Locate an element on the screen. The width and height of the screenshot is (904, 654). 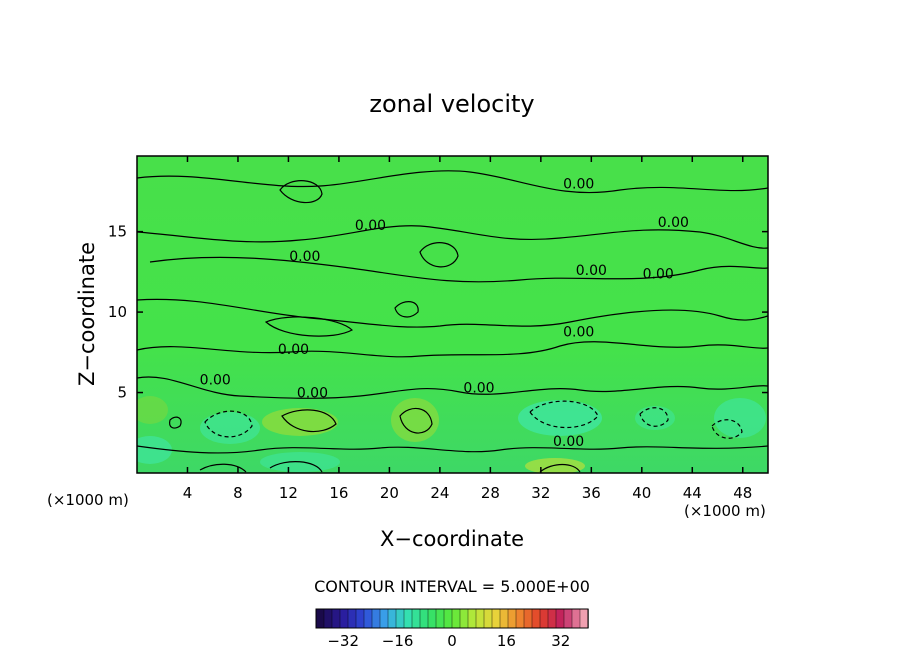
x-tick-label: 48 is located at coordinates (742, 493).